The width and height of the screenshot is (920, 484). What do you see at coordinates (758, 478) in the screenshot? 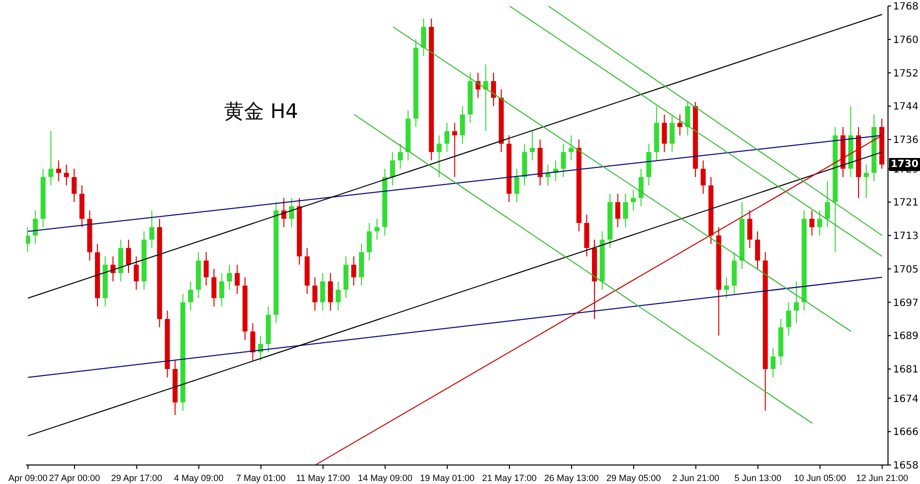
I see `x-tick-label: 5 Jun 13:00` at bounding box center [758, 478].